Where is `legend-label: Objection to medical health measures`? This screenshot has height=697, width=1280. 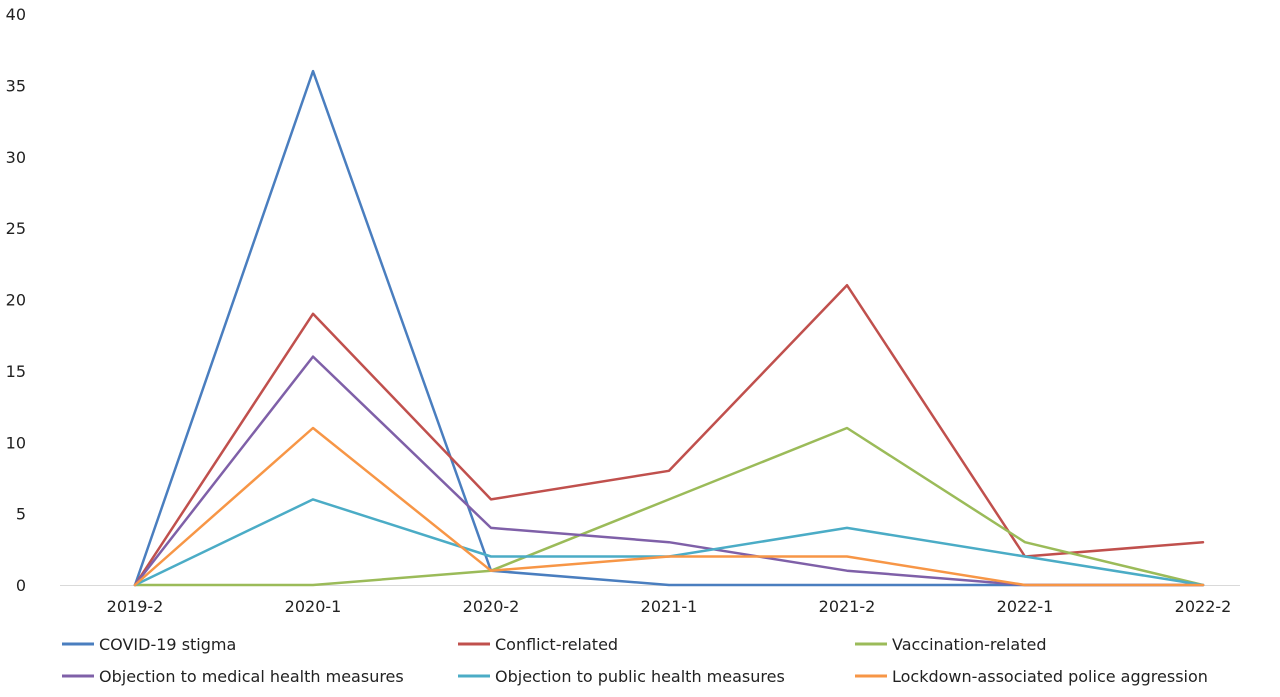
legend-label: Objection to medical health measures is located at coordinates (251, 676).